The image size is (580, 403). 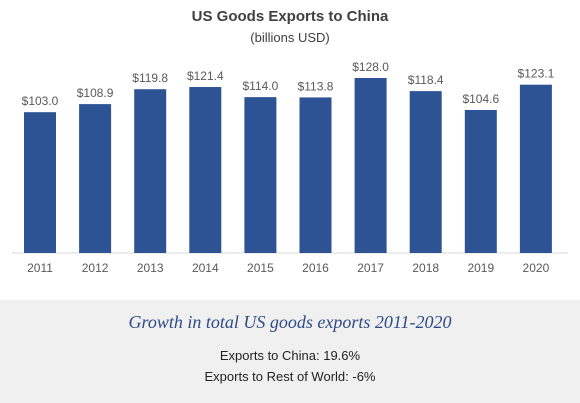 What do you see at coordinates (425, 268) in the screenshot?
I see `x-tick-label-2018: 2018` at bounding box center [425, 268].